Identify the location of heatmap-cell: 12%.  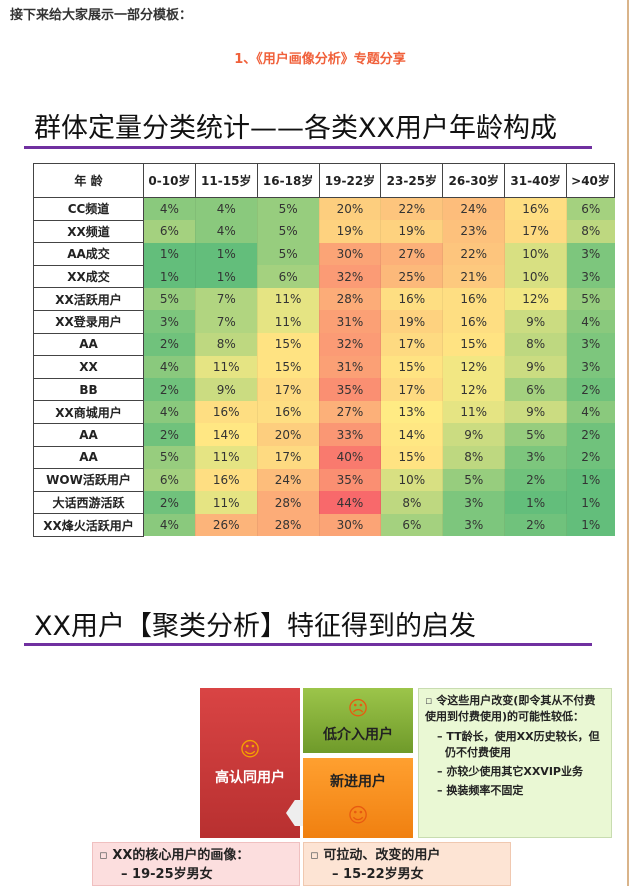
(473, 389).